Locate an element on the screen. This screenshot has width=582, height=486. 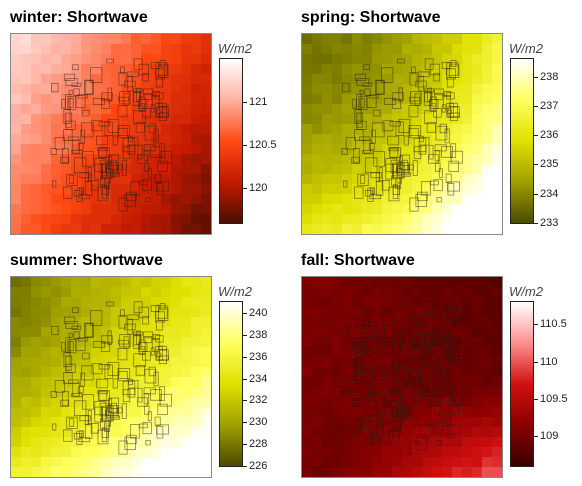
color-bar-tick-label: 236 is located at coordinates (258, 356).